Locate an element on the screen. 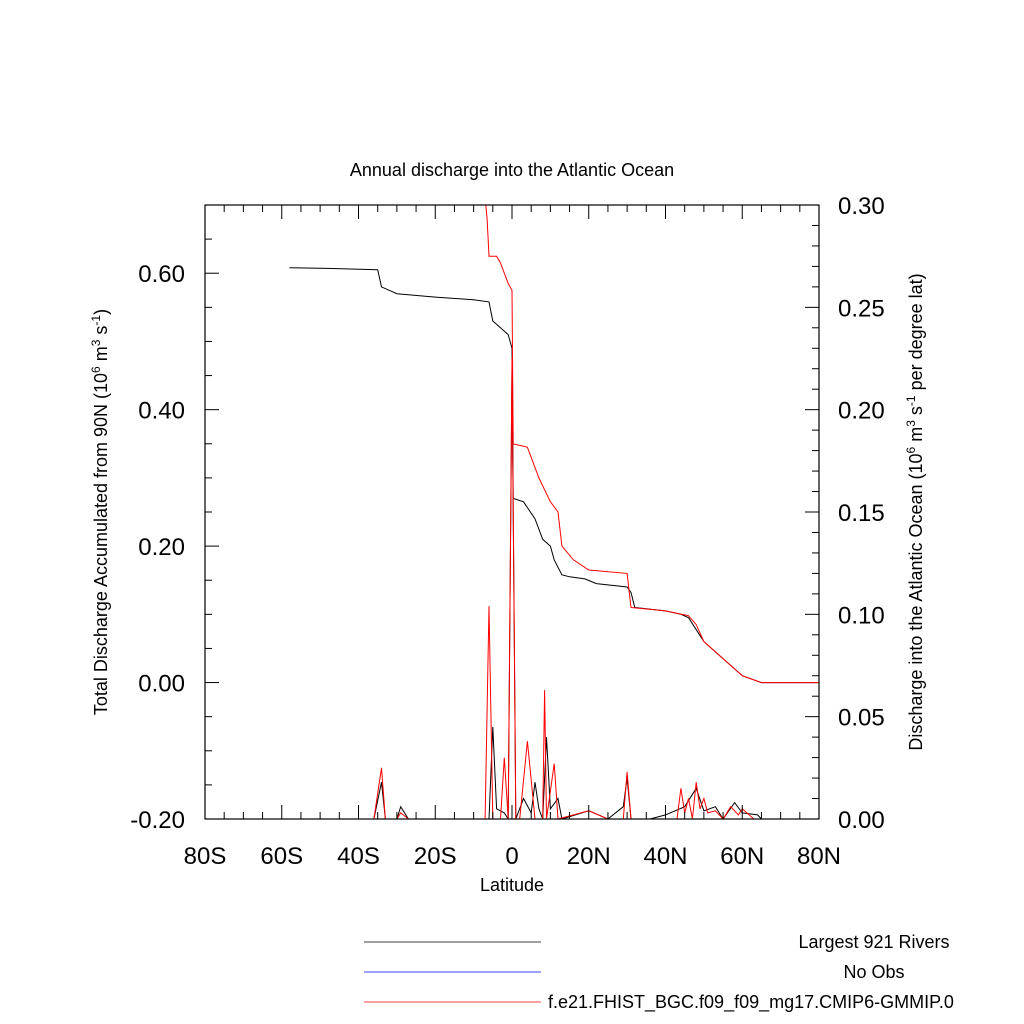  y-left-tick-label: 0.60 is located at coordinates (161, 274).